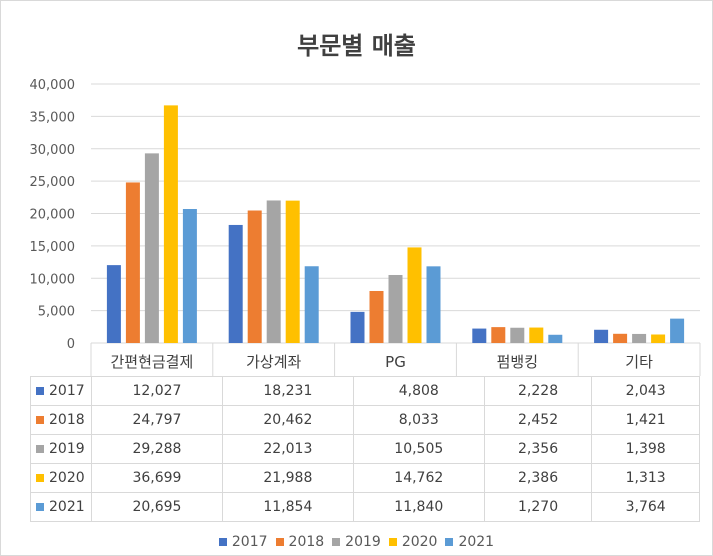 This screenshot has width=713, height=556. I want to click on y-tick-label: 40,000, so click(53, 85).